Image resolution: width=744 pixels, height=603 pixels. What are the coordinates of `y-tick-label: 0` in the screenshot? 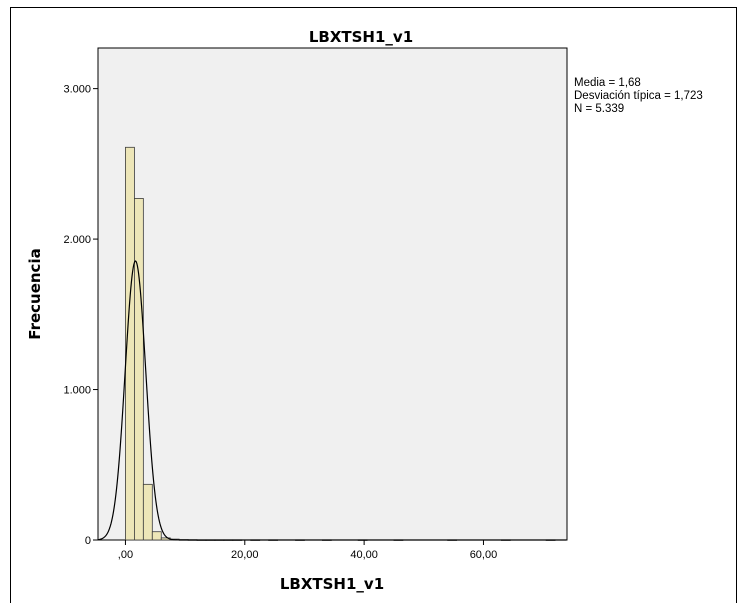 It's located at (88, 541).